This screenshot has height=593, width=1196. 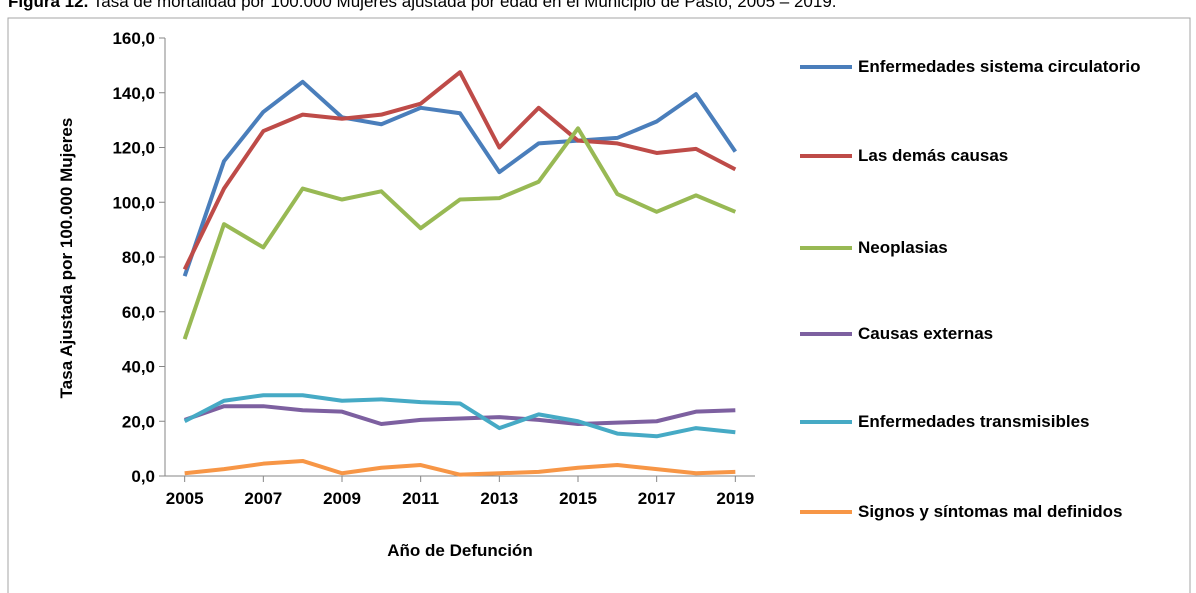 I want to click on legend-label: Neoplasias, so click(x=903, y=247).